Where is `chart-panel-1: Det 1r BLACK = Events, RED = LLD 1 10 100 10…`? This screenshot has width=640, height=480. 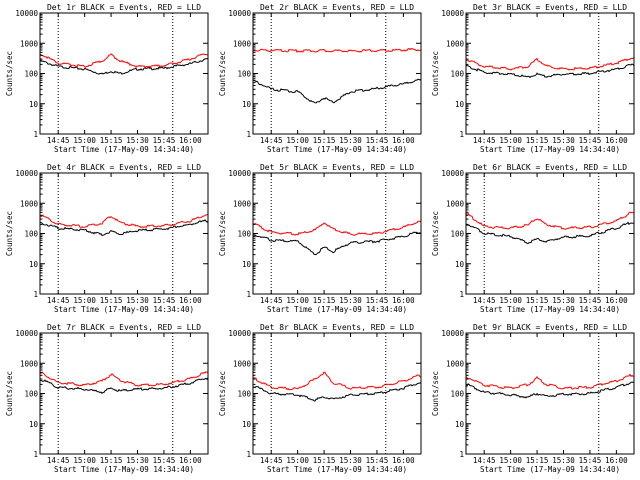
chart-panel-1: Det 1r BLACK = Events, RED = LLD 1 10 100 10… is located at coordinates (107, 78).